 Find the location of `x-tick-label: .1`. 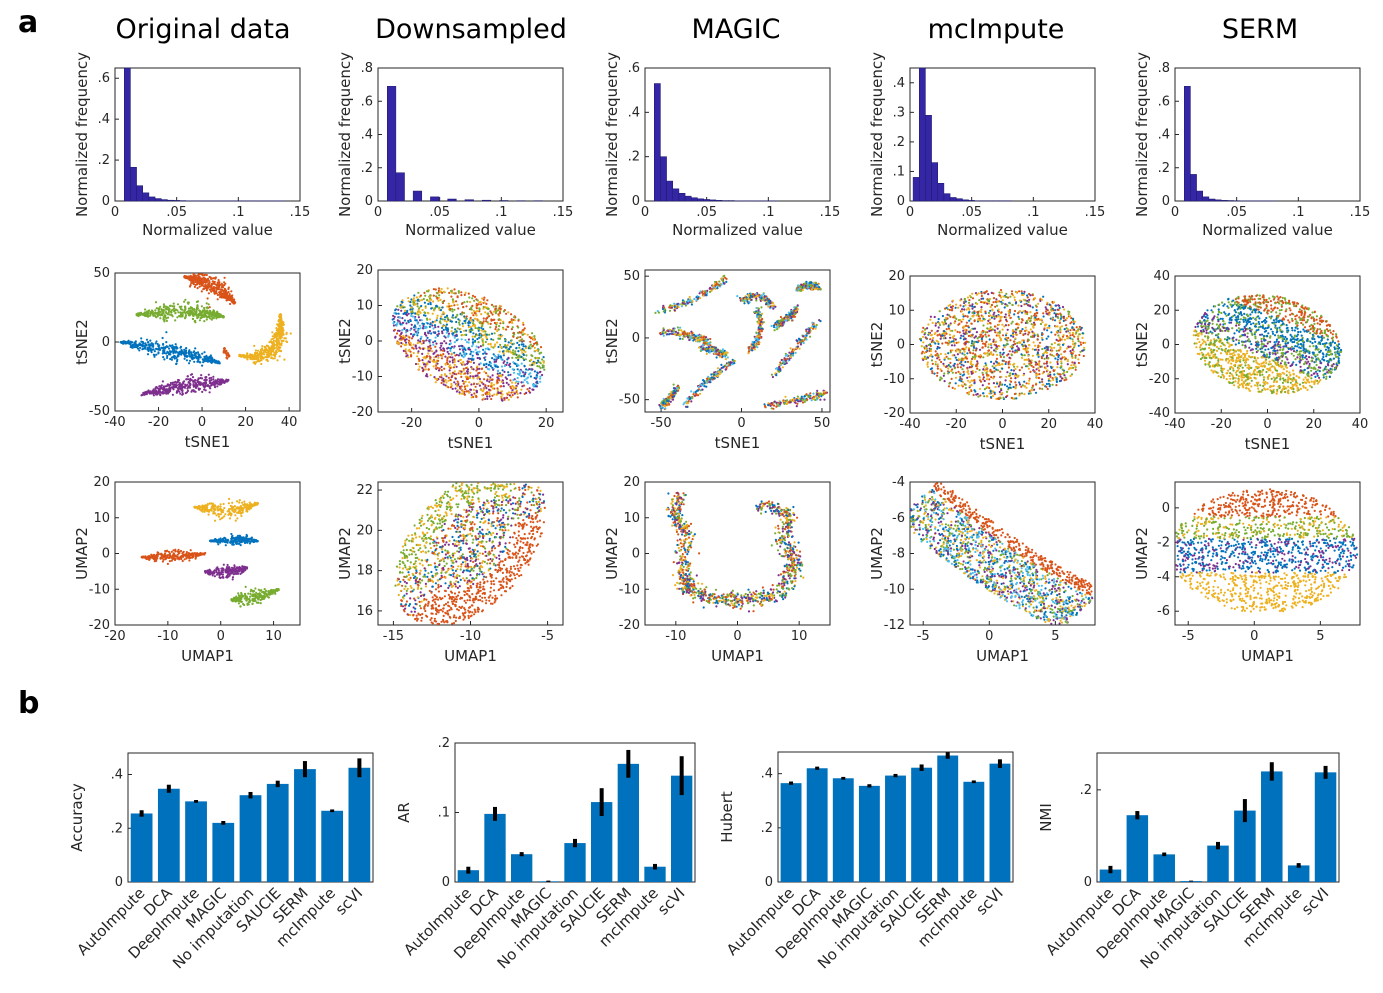

x-tick-label: .1 is located at coordinates (238, 212).